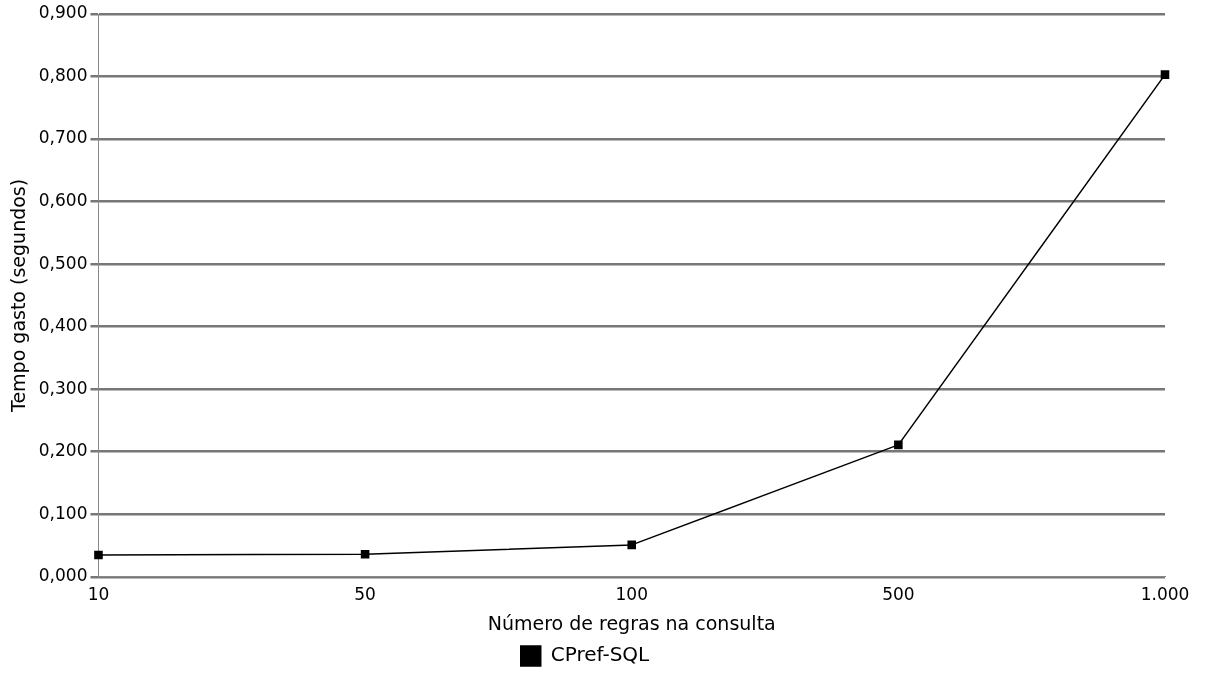 The image size is (1205, 681). Describe the element at coordinates (365, 594) in the screenshot. I see `x-tick-label: 50` at that location.